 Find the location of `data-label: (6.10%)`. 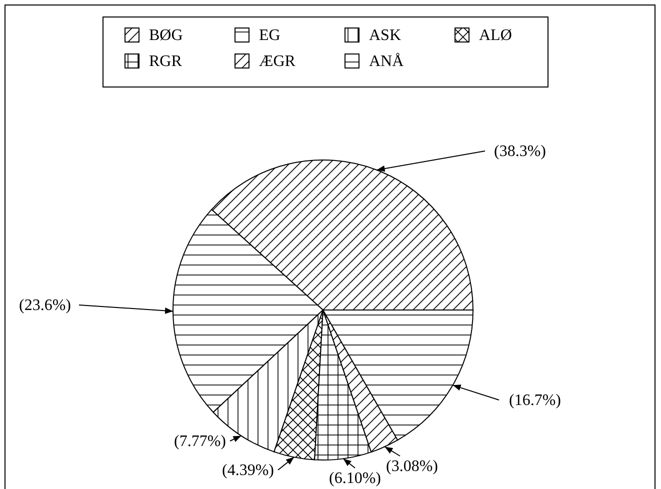

data-label: (6.10%) is located at coordinates (355, 478).